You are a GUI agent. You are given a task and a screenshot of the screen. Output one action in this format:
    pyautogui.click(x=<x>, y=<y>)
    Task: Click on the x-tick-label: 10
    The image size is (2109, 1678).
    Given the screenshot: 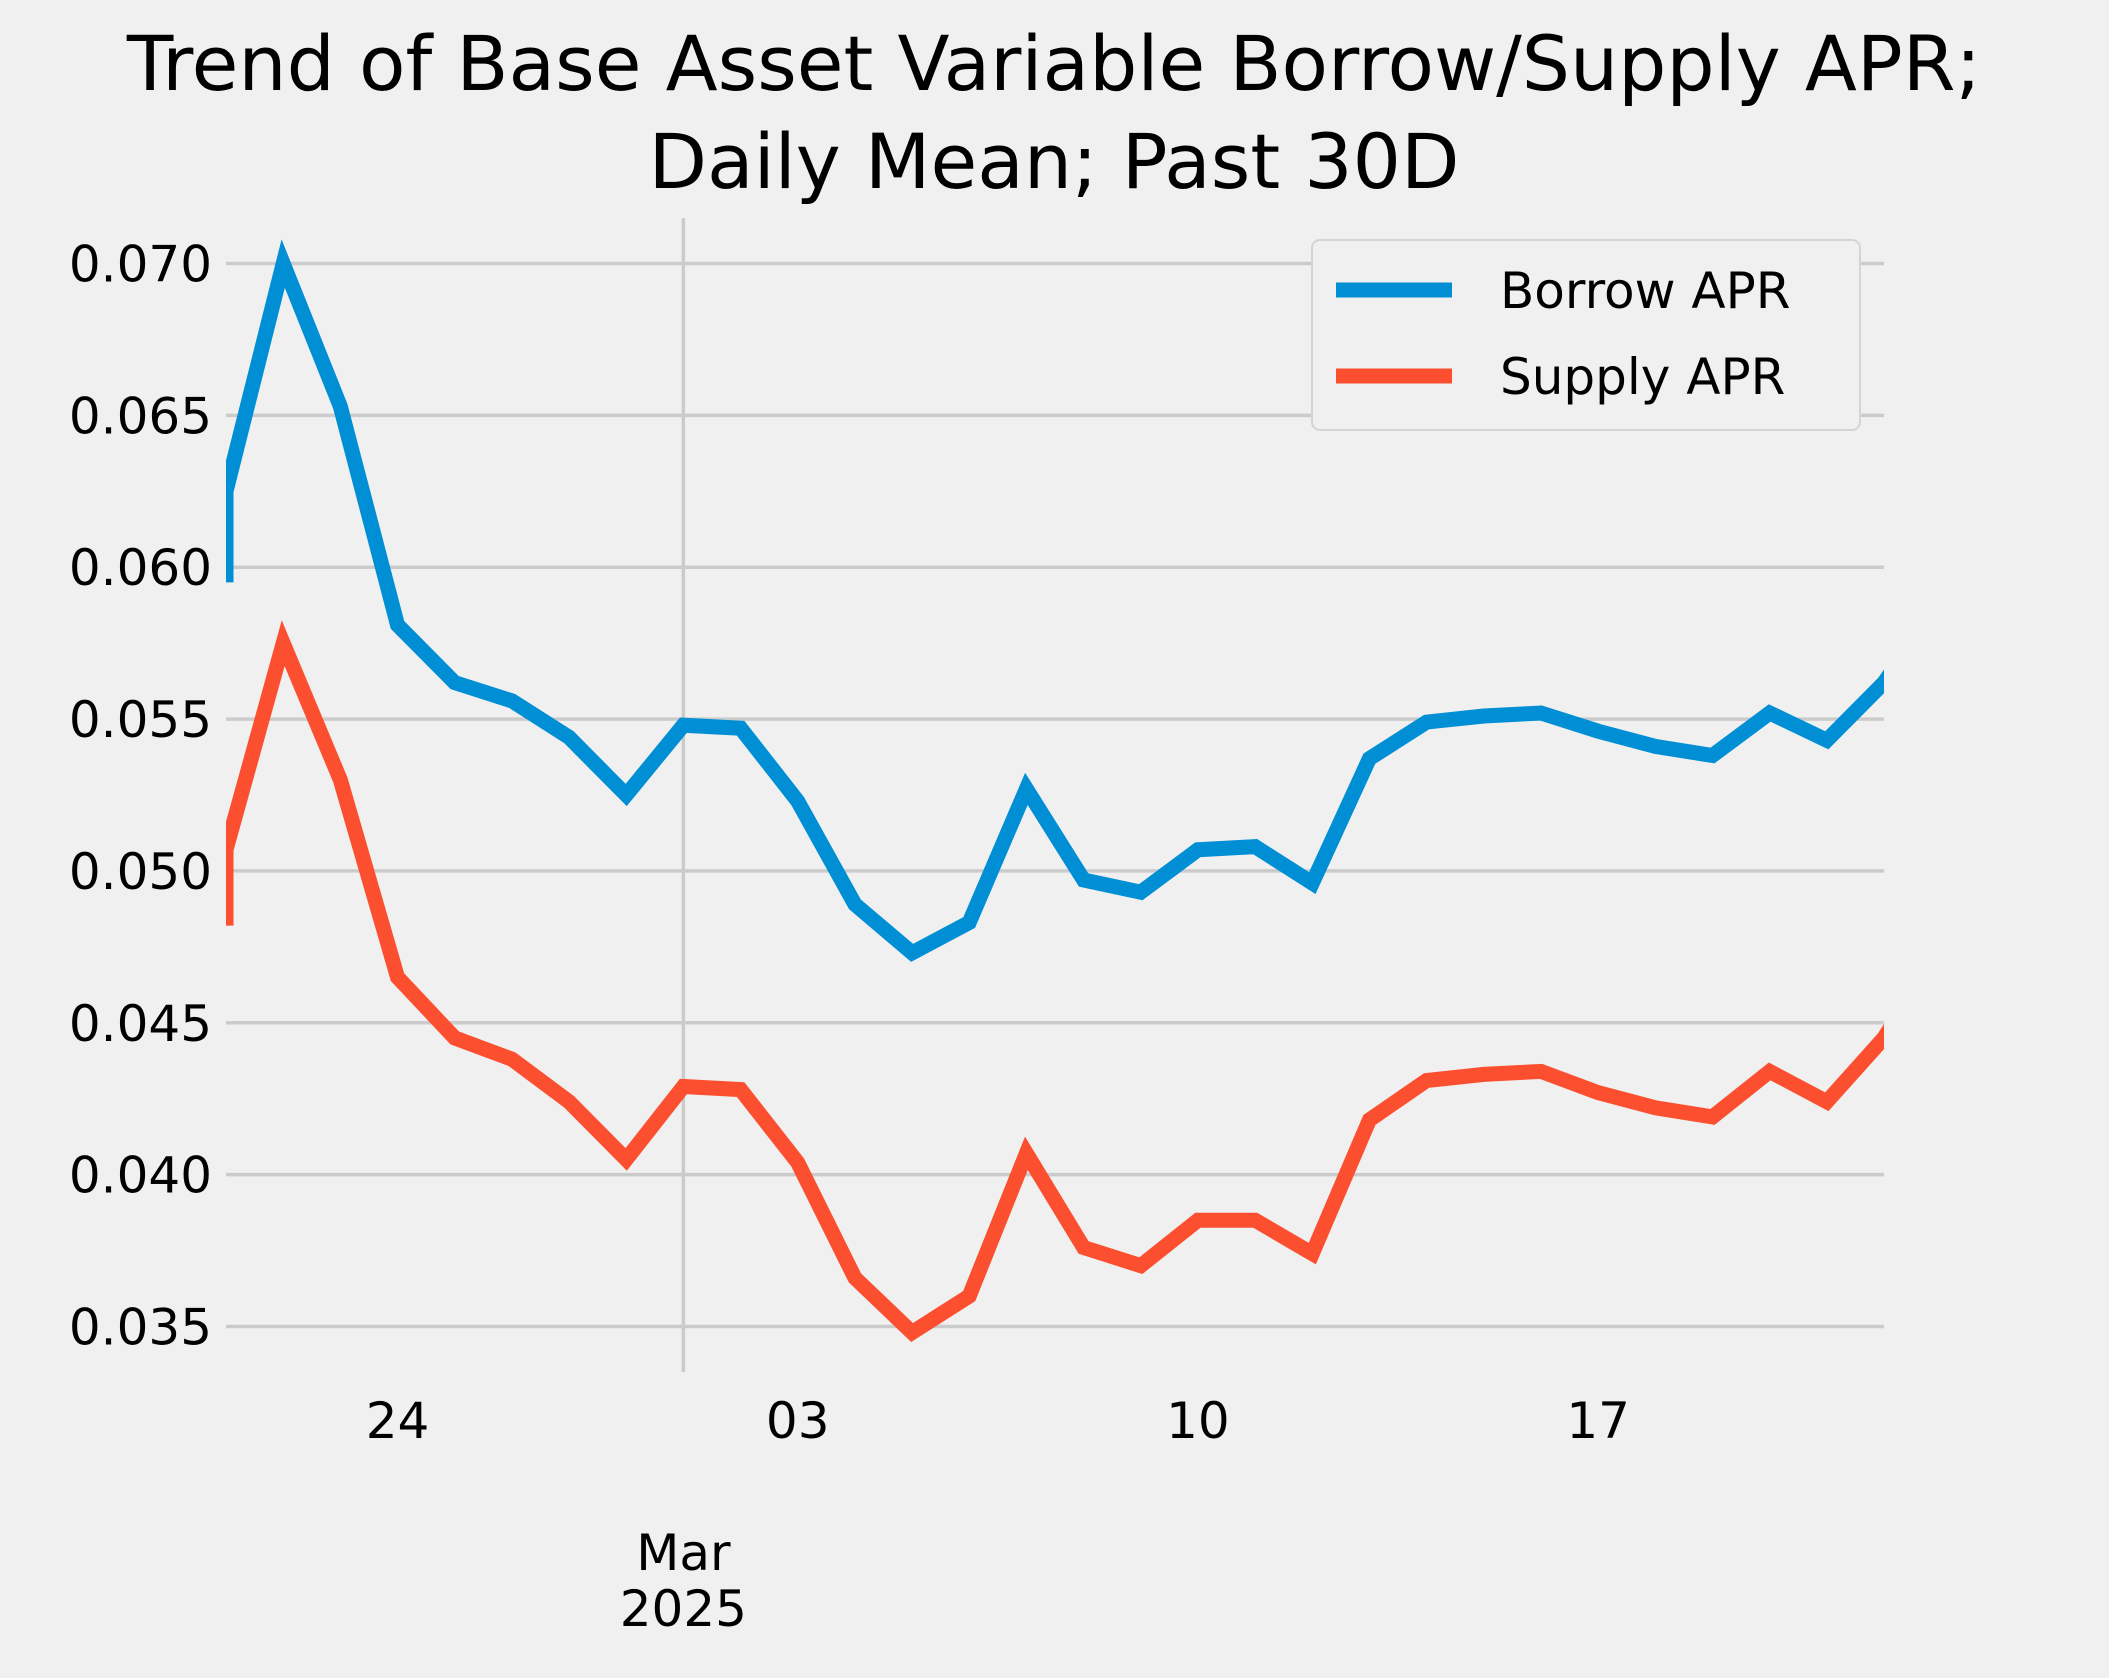 What is the action you would take?
    pyautogui.click(x=1198, y=1421)
    